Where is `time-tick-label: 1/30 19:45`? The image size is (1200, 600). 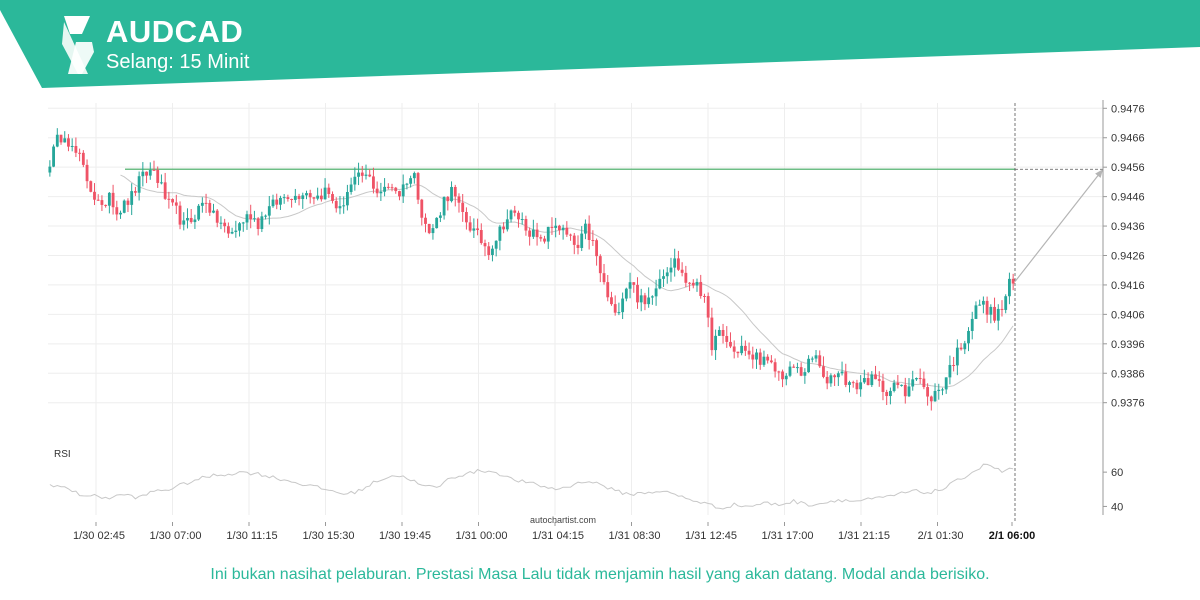 time-tick-label: 1/30 19:45 is located at coordinates (405, 536).